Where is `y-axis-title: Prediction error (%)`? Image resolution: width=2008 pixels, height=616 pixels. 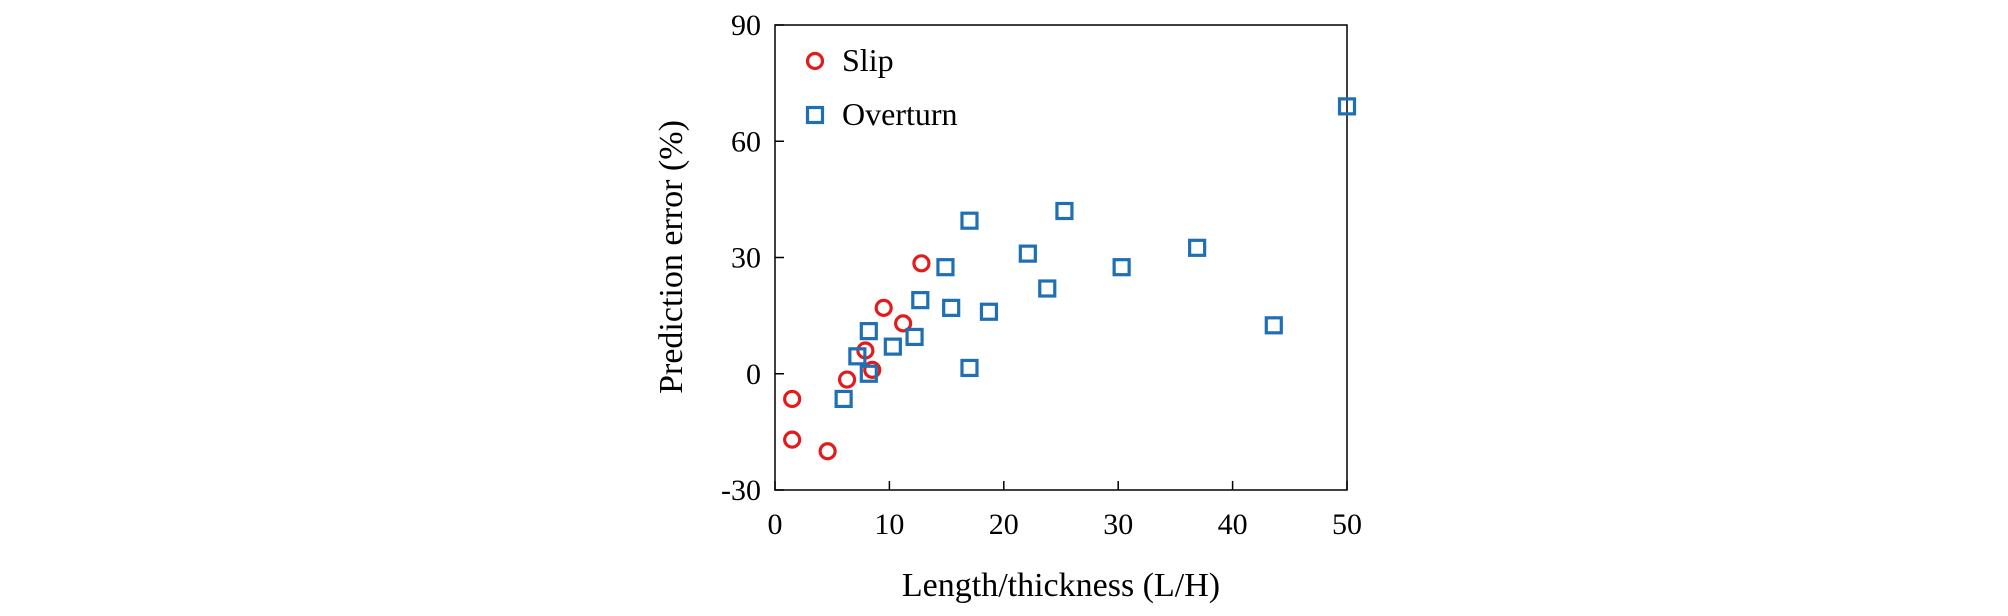 y-axis-title: Prediction error (%) is located at coordinates (671, 257).